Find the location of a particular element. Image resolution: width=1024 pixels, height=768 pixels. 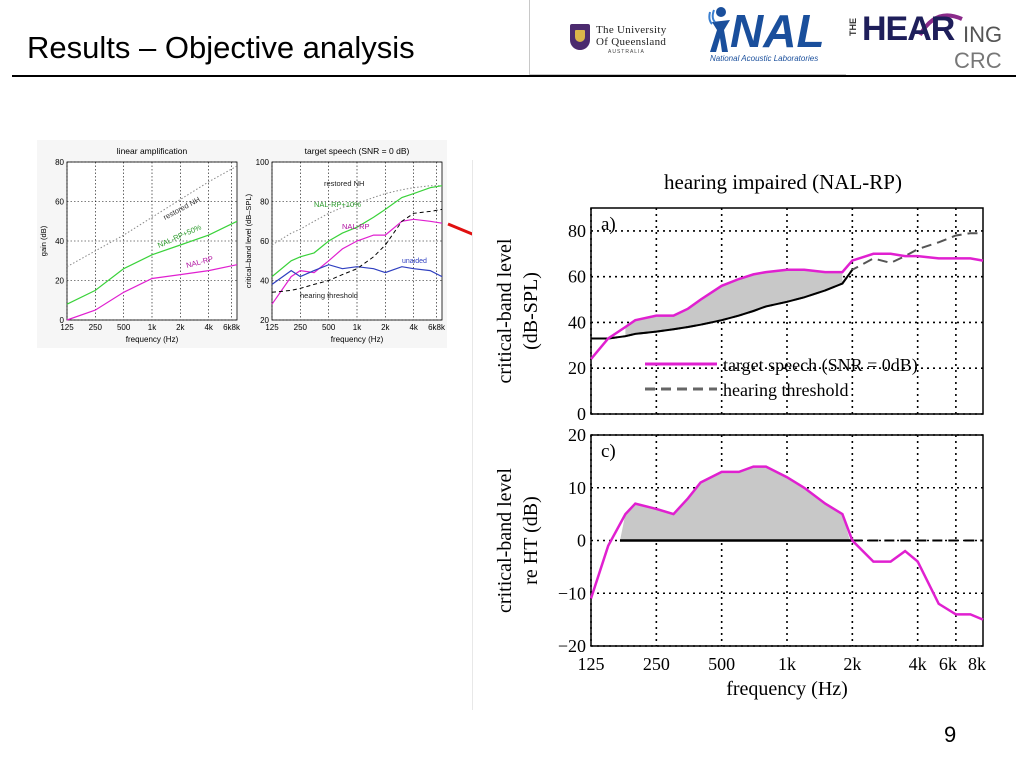

nal-logo-subtitle: National Acoustic Laboratories is located at coordinates (764, 58).